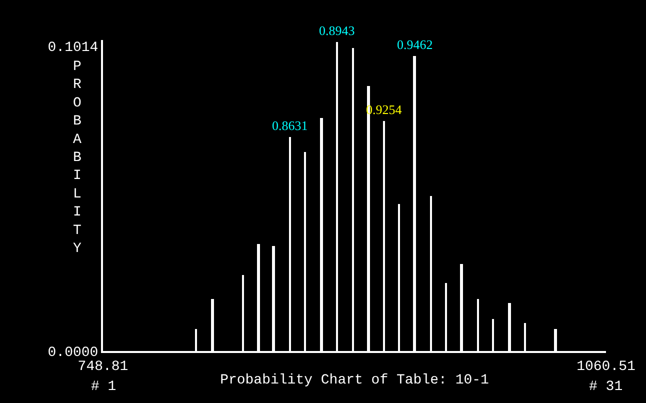  What do you see at coordinates (73, 352) in the screenshot?
I see `y-tick-label: 0.0000` at bounding box center [73, 352].